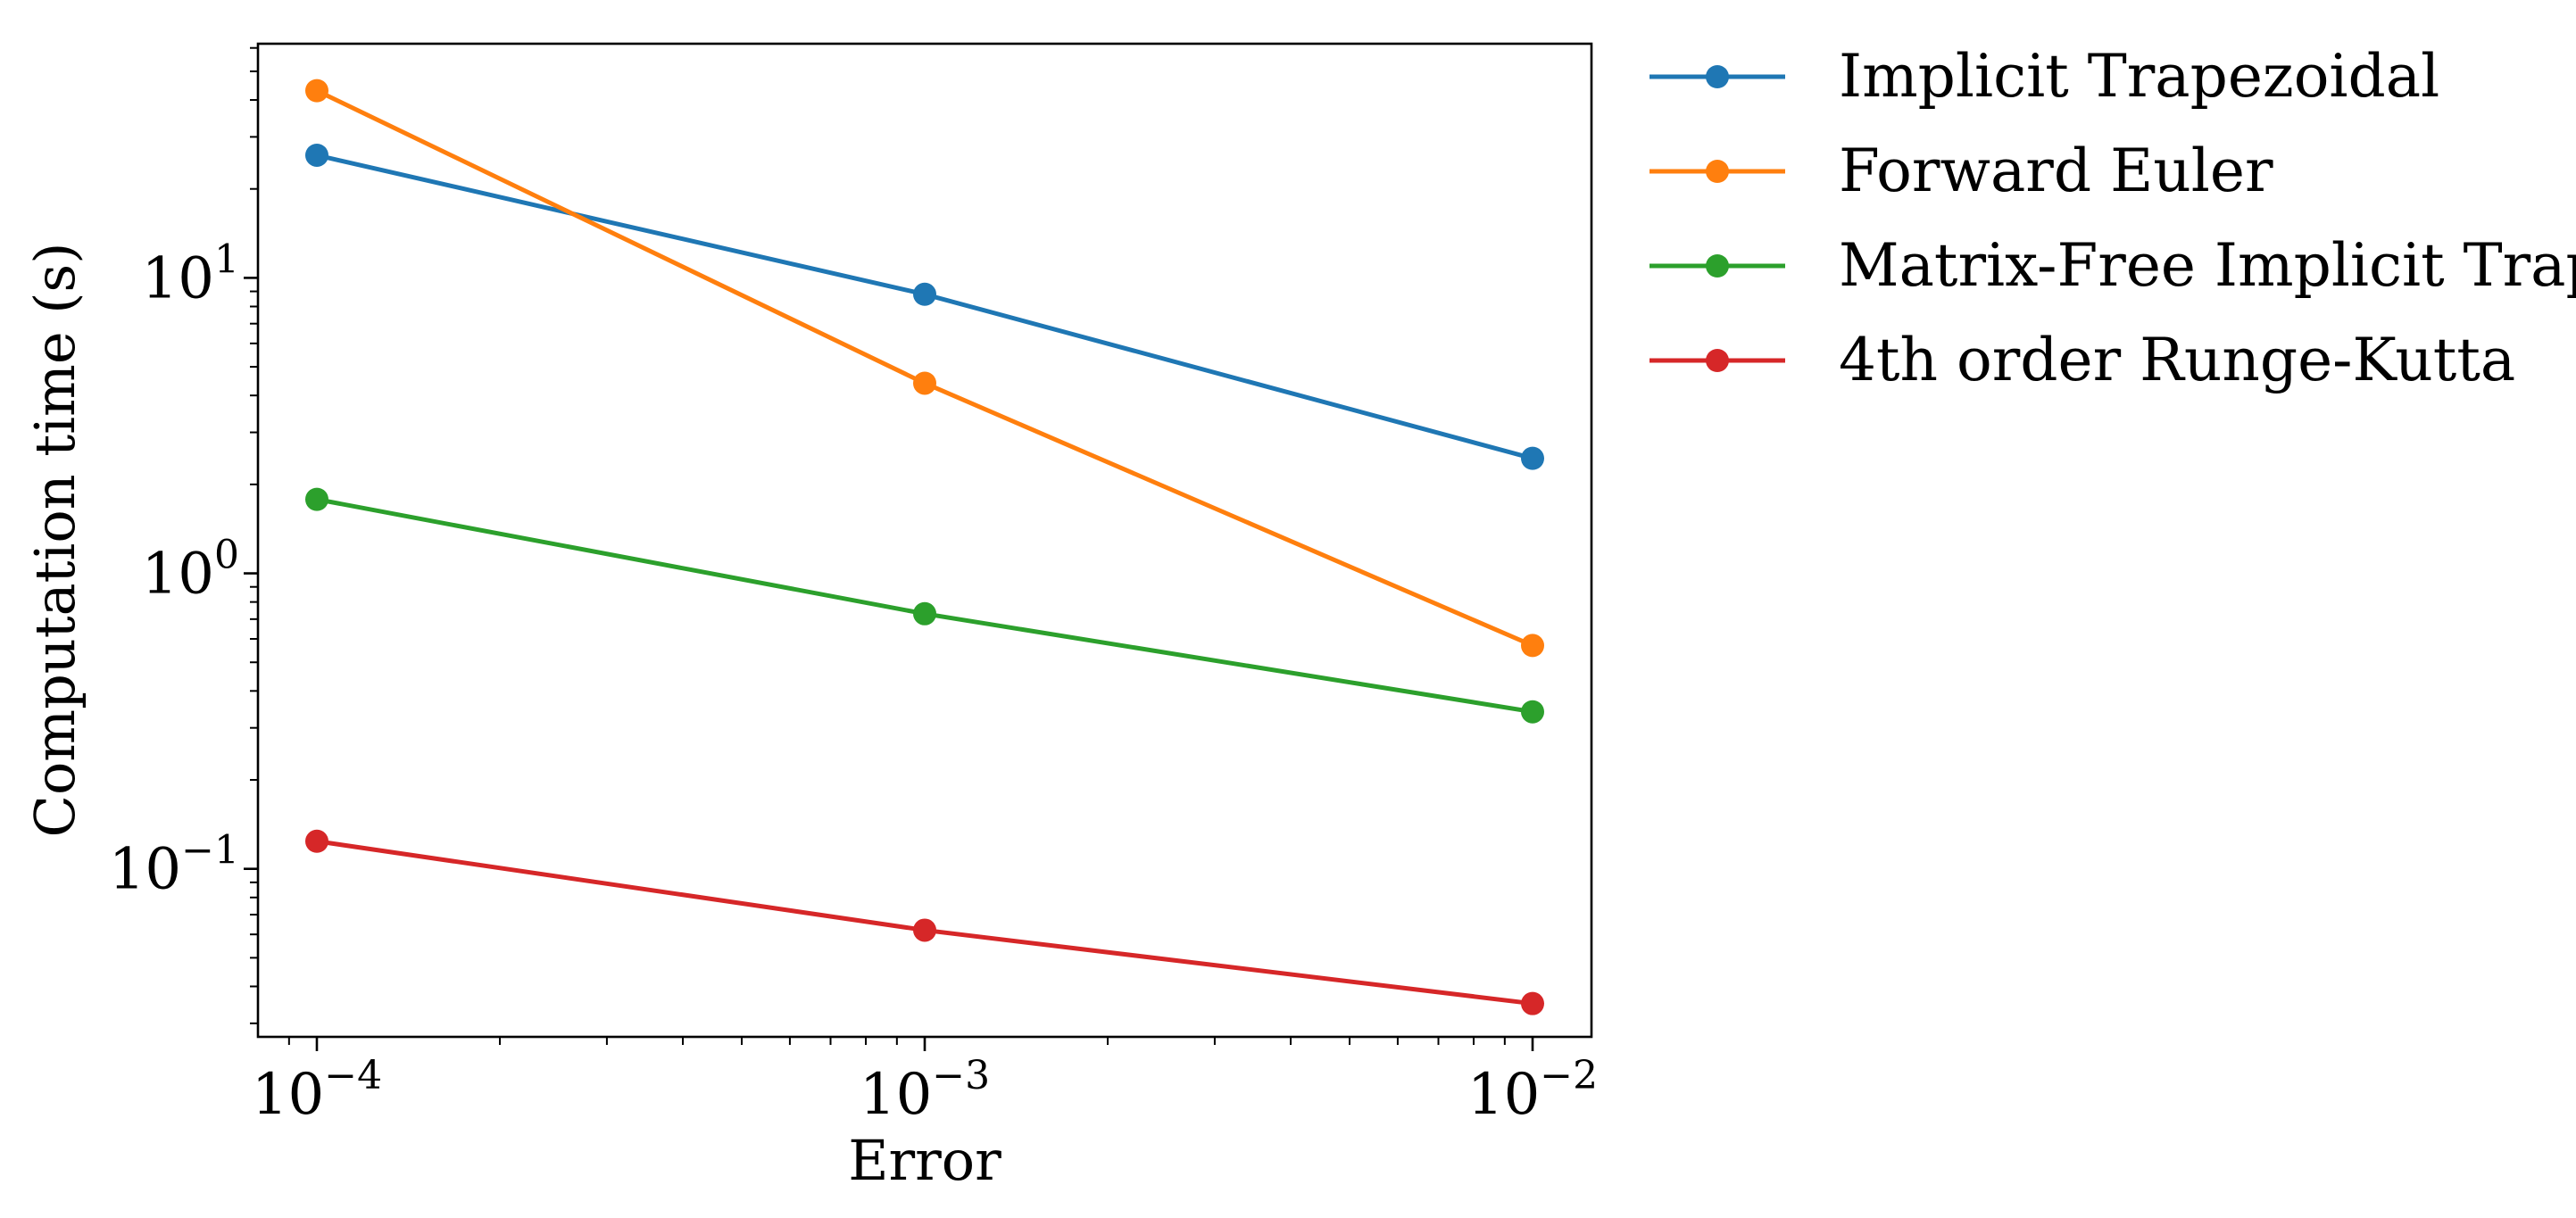 The width and height of the screenshot is (2576, 1218). Describe the element at coordinates (924, 1160) in the screenshot. I see `x-axis-label: Error` at that location.